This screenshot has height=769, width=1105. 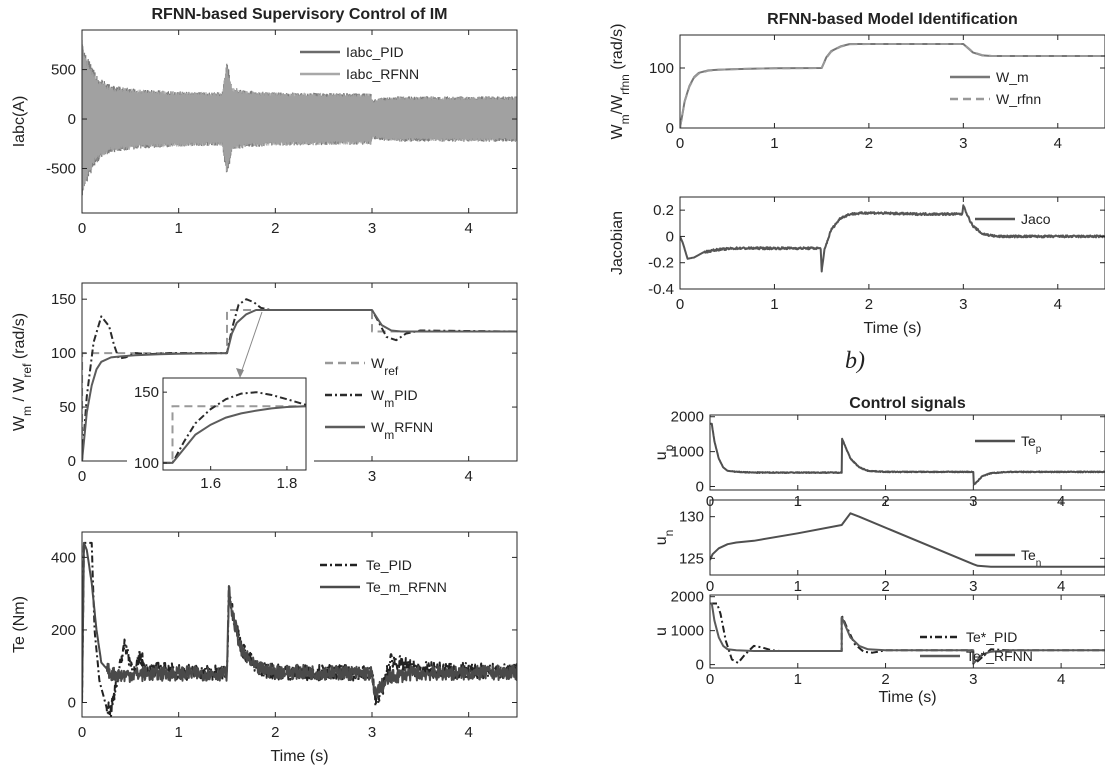 I want to click on y-tick-label: 150, so click(x=63, y=299).